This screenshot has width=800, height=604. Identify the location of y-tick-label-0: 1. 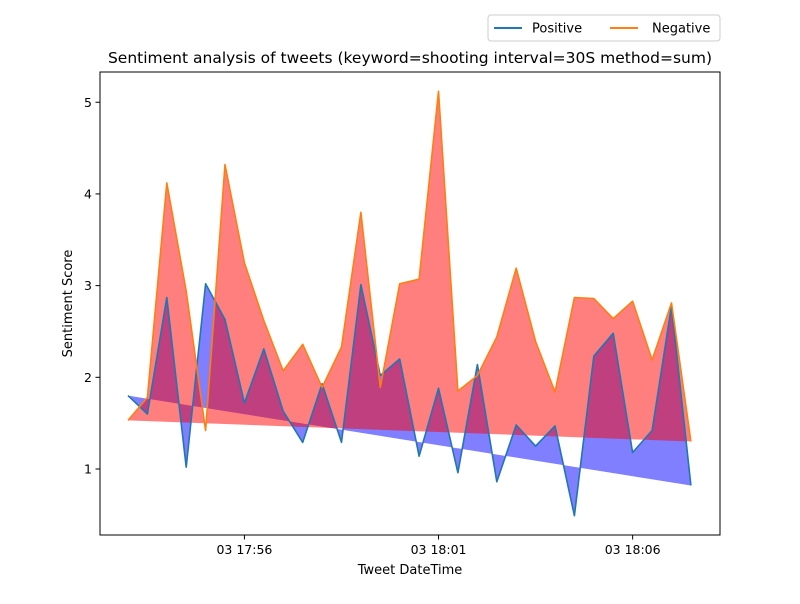
(88, 468).